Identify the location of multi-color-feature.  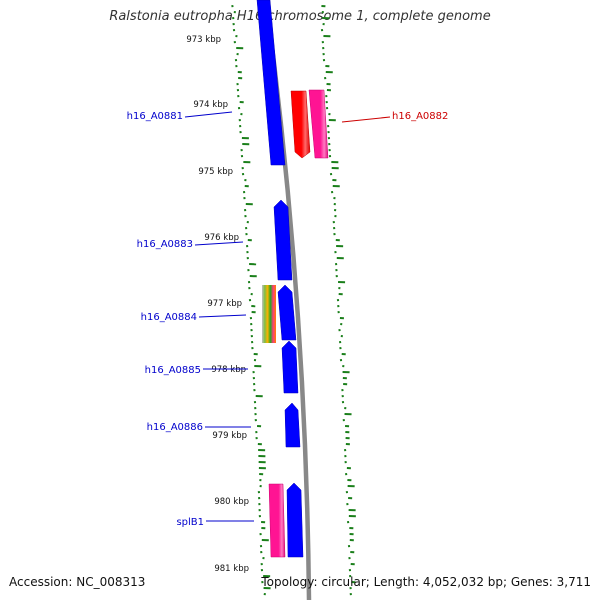
(269, 314).